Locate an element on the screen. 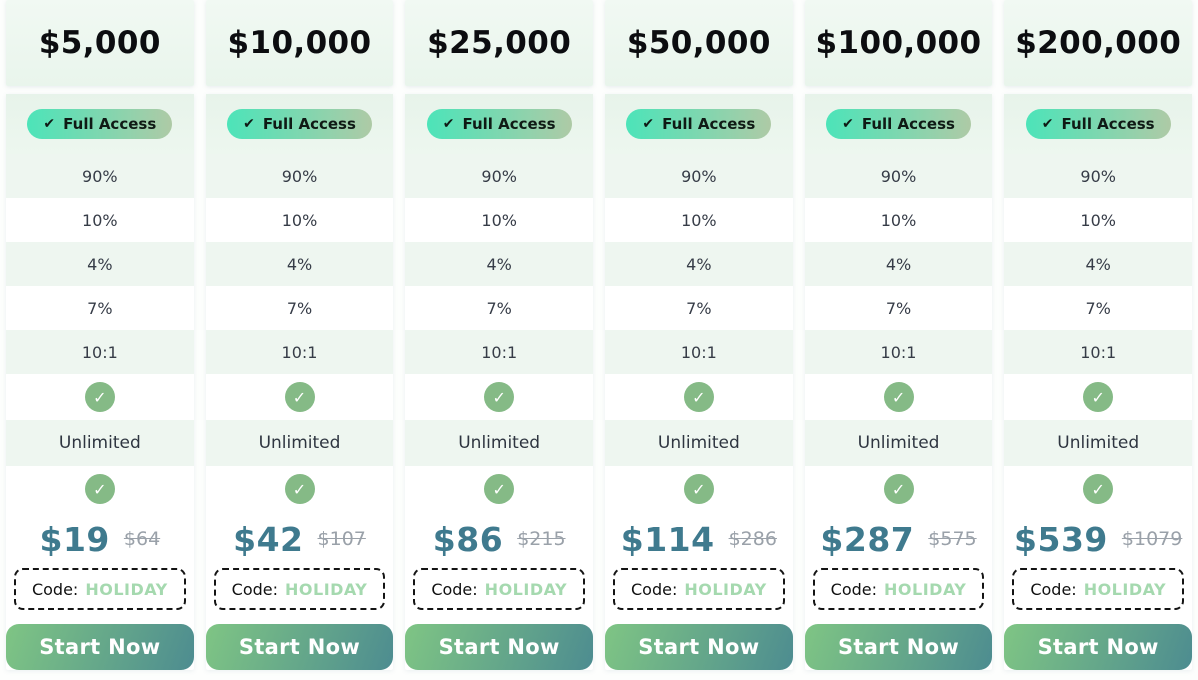 The width and height of the screenshot is (1198, 680). plan-account-size: $5,000 is located at coordinates (100, 43).